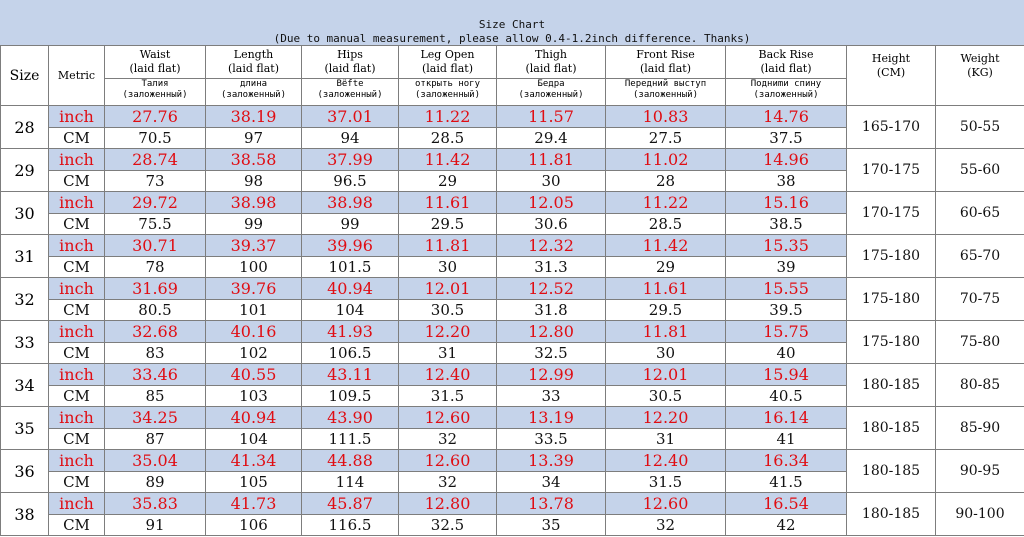  I want to click on inch-value-cell: 12.32, so click(551, 245).